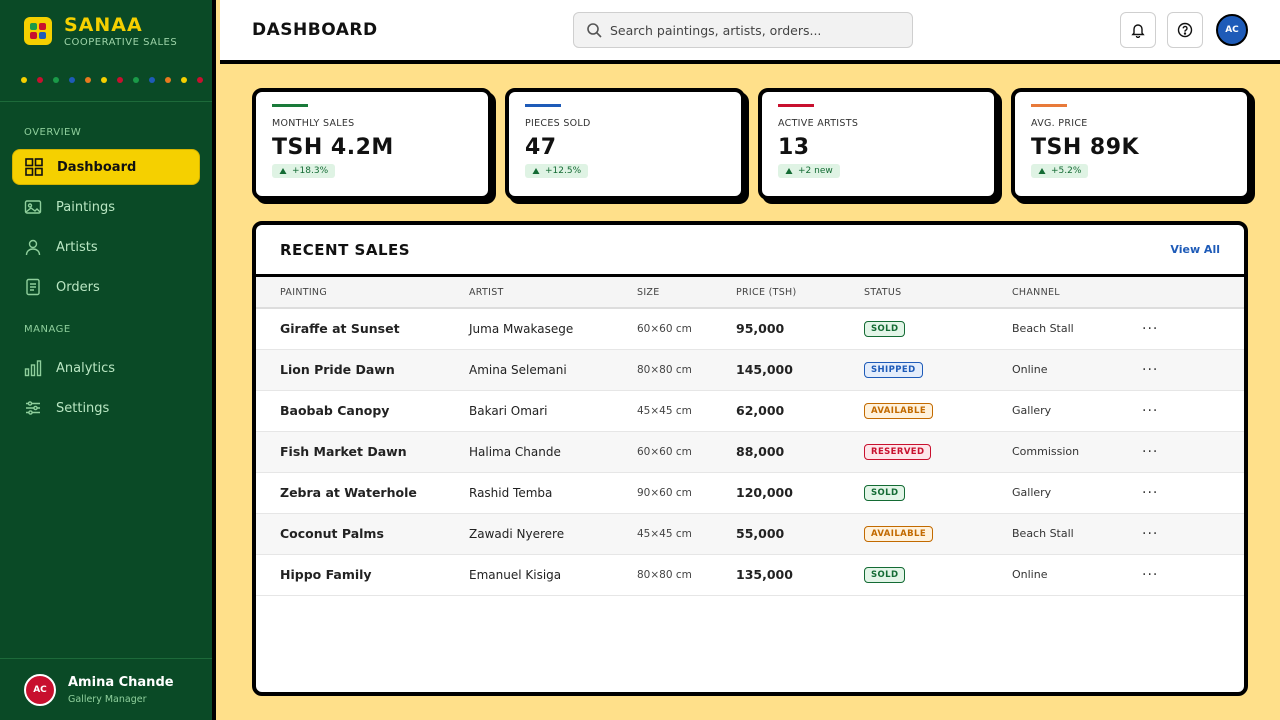 The height and width of the screenshot is (720, 1280). I want to click on column-header-size: SIZE, so click(686, 293).